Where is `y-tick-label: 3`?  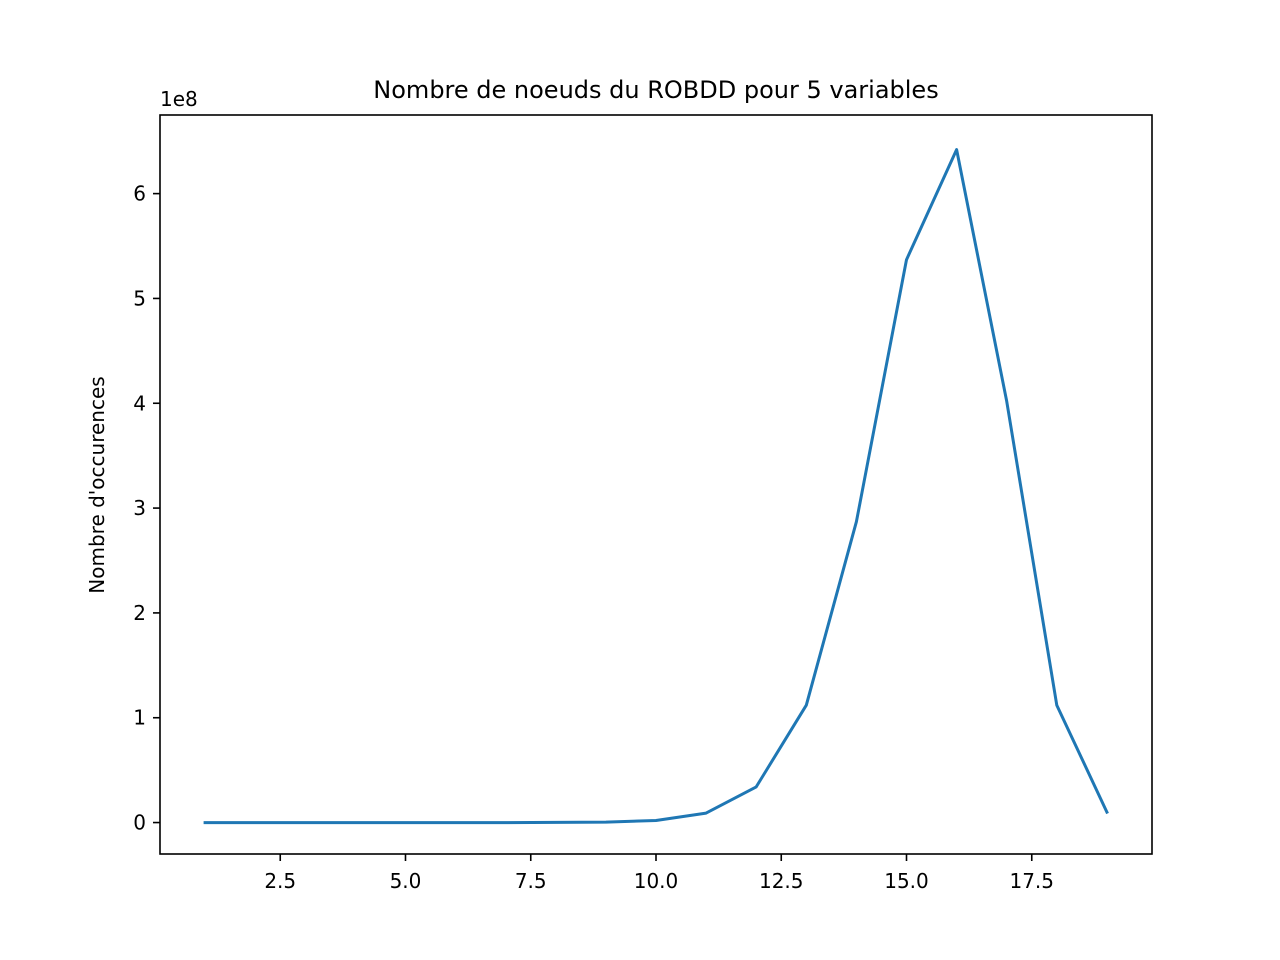
y-tick-label: 3 is located at coordinates (139, 508).